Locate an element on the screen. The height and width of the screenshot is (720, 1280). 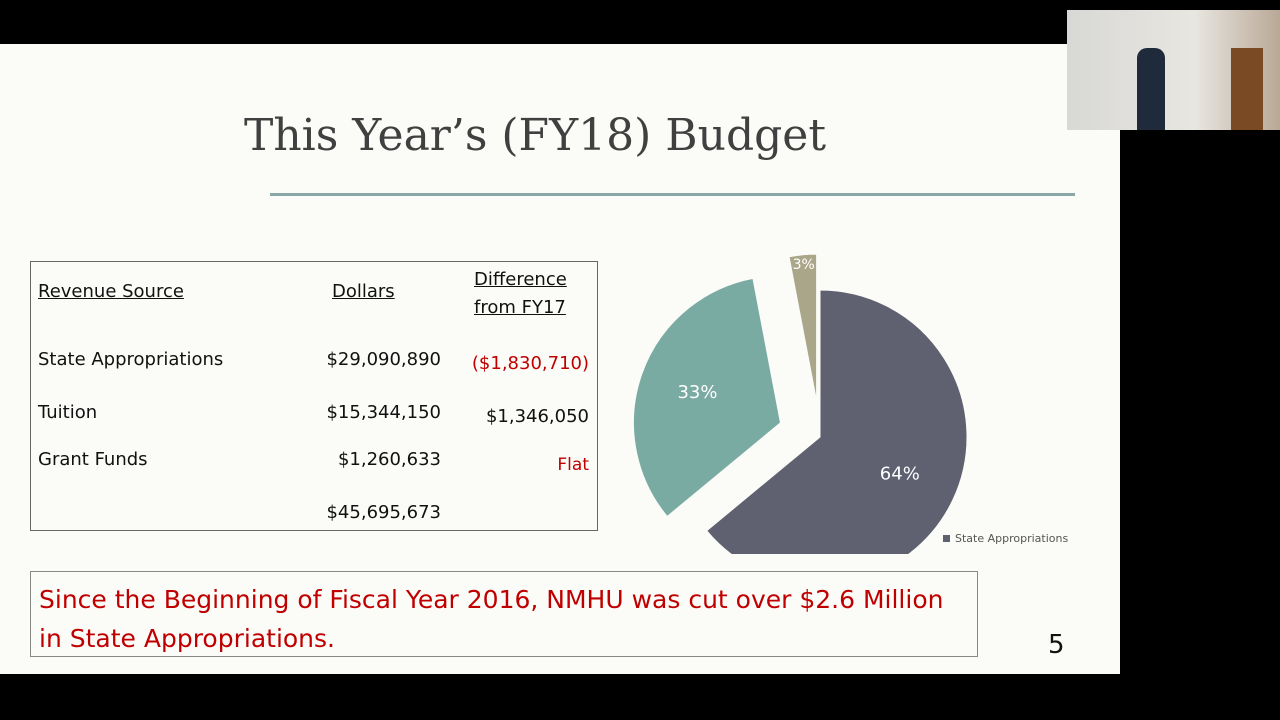
row-label: State Appropriations is located at coordinates (131, 359).